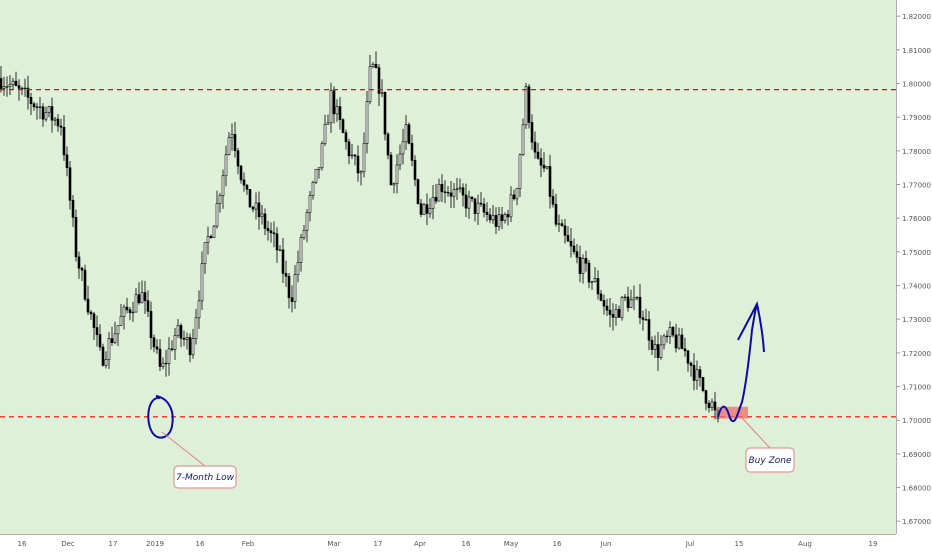 This screenshot has height=554, width=932. I want to click on callout-box, so click(770, 460).